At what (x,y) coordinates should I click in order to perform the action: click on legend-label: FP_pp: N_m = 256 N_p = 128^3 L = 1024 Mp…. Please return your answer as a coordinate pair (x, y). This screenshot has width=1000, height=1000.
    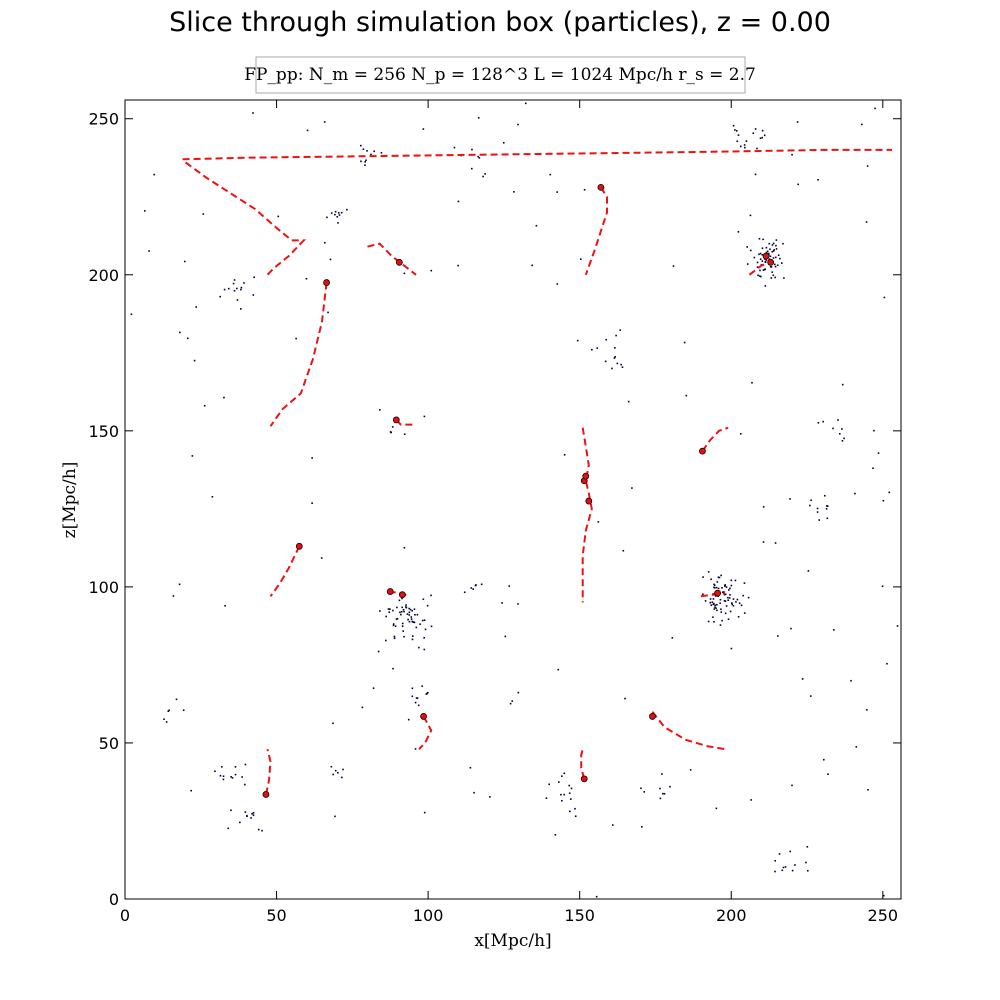
    Looking at the image, I should click on (500, 75).